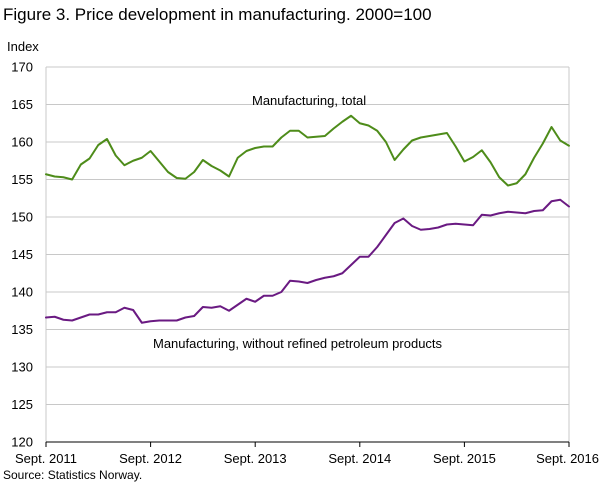  What do you see at coordinates (46, 458) in the screenshot?
I see `x-tick-label: Sept. 2011` at bounding box center [46, 458].